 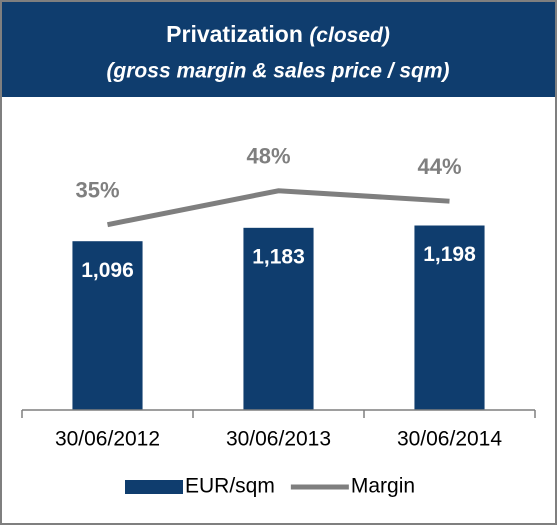 I want to click on x-tick-label: 30/06/2014, so click(x=449, y=439).